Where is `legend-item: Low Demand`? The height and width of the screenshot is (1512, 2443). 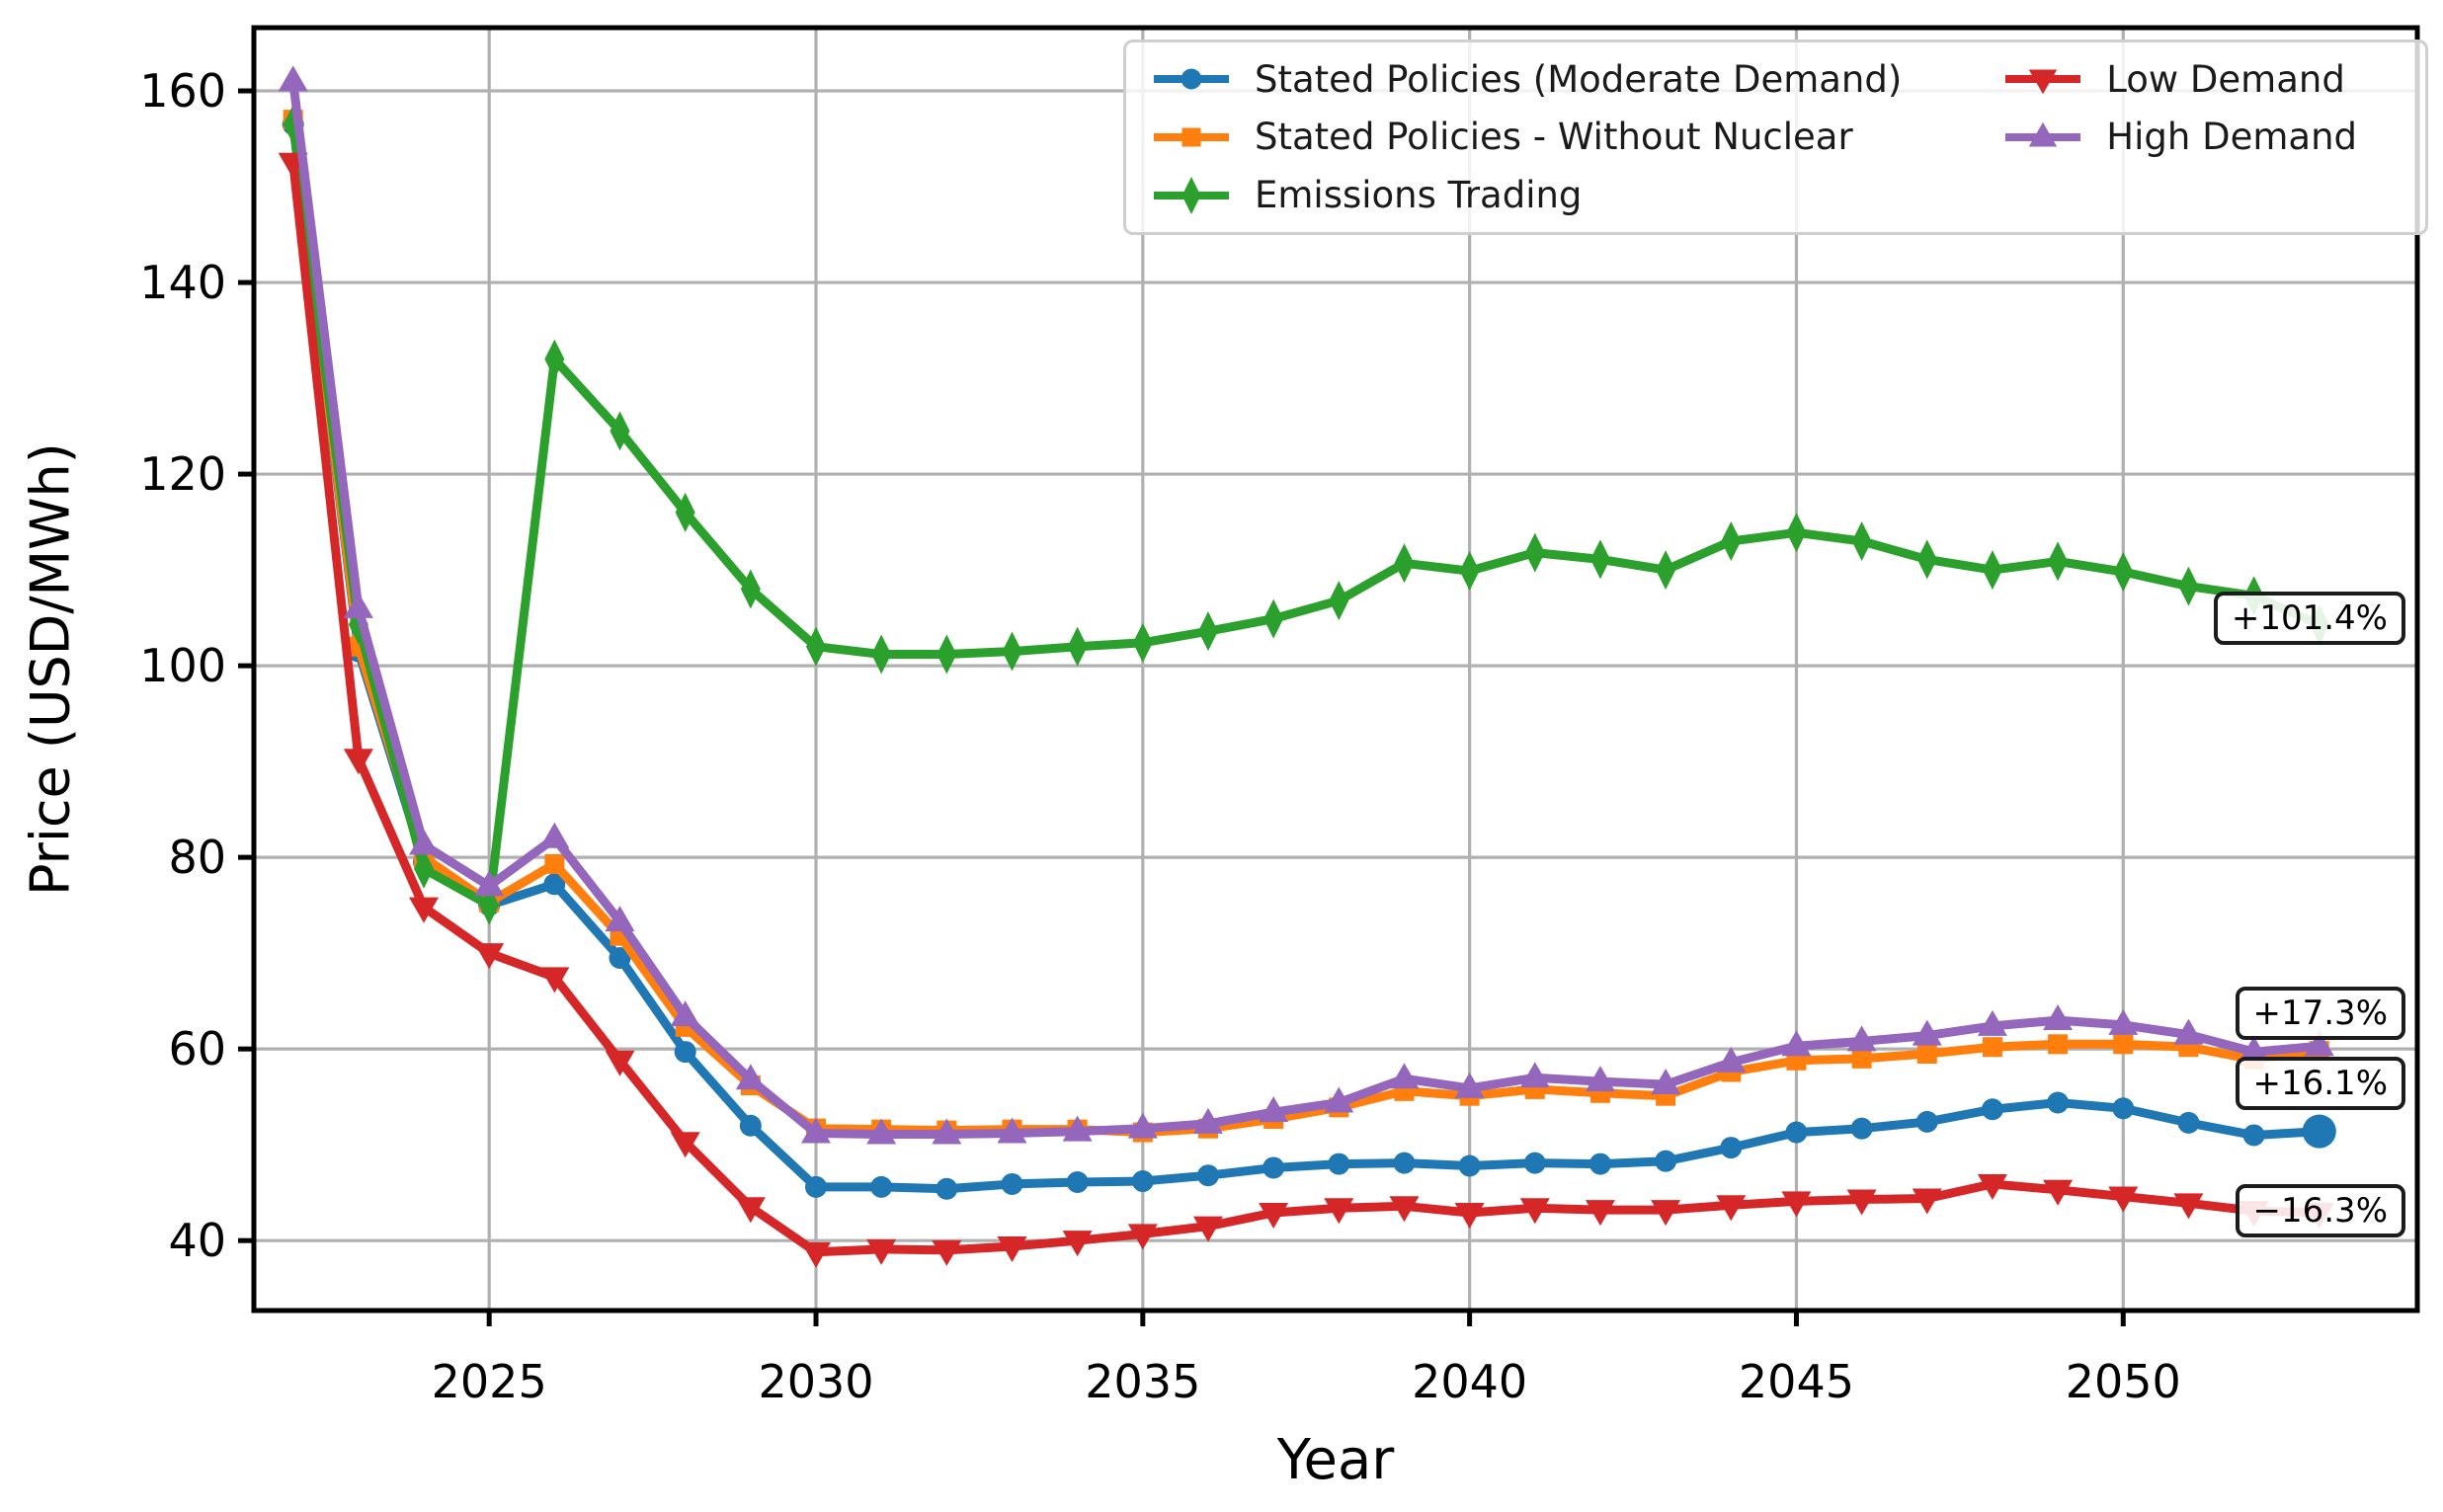
legend-item: Low Demand is located at coordinates (2201, 80).